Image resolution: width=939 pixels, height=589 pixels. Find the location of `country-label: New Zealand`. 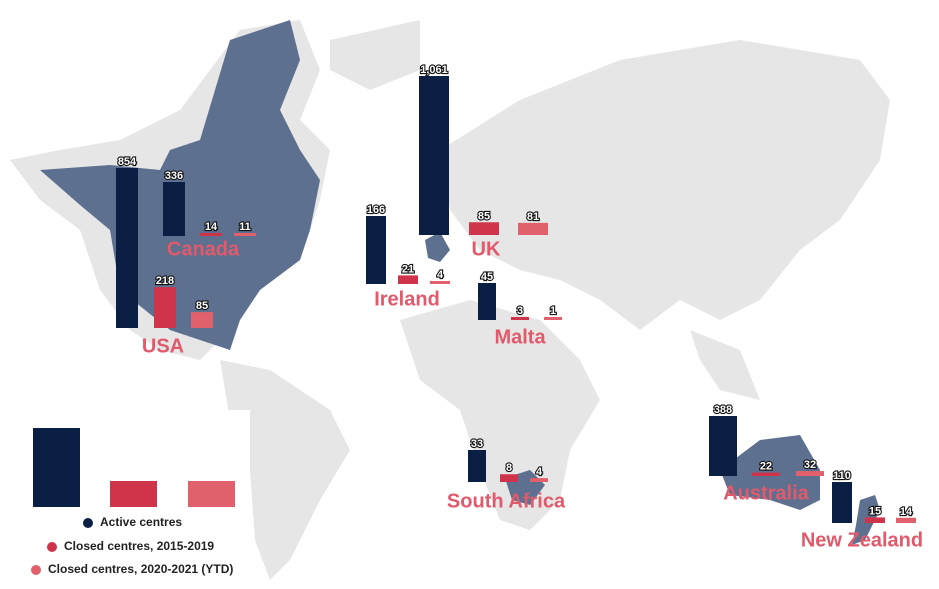

country-label: New Zealand is located at coordinates (862, 540).